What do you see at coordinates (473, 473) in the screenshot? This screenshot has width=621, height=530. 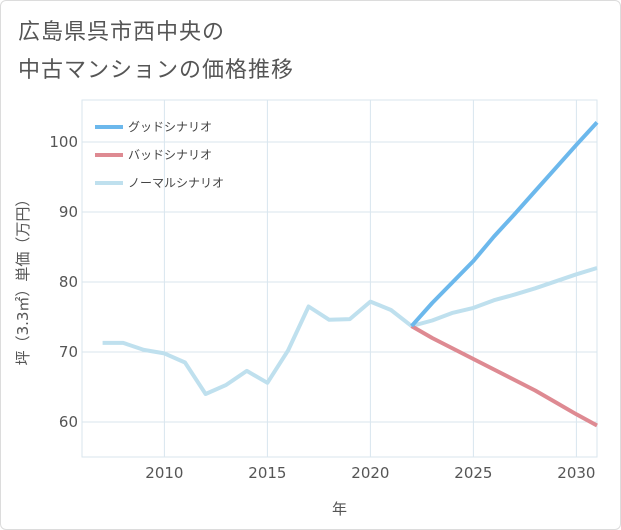 I see `x-tick-label: 2025` at bounding box center [473, 473].